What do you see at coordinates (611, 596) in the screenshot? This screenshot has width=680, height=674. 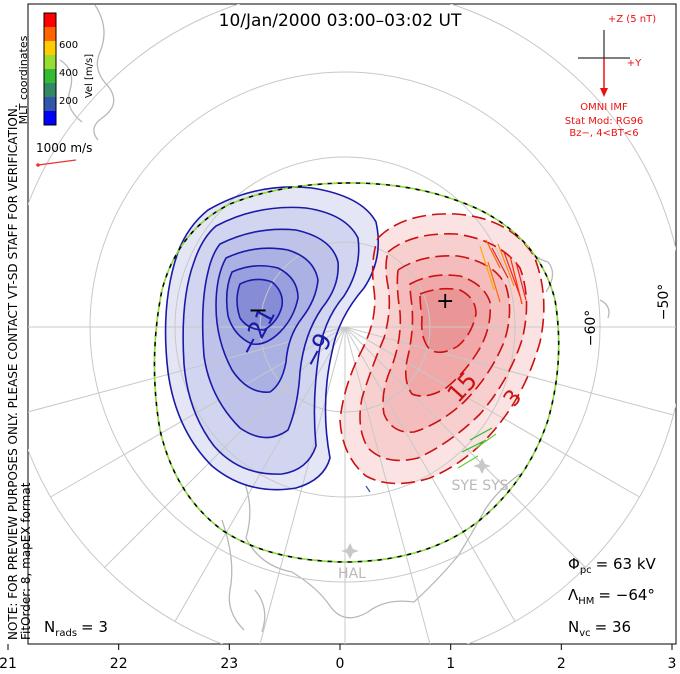 I see `stat-lambda-hm: ΛHM = −64°` at bounding box center [611, 596].